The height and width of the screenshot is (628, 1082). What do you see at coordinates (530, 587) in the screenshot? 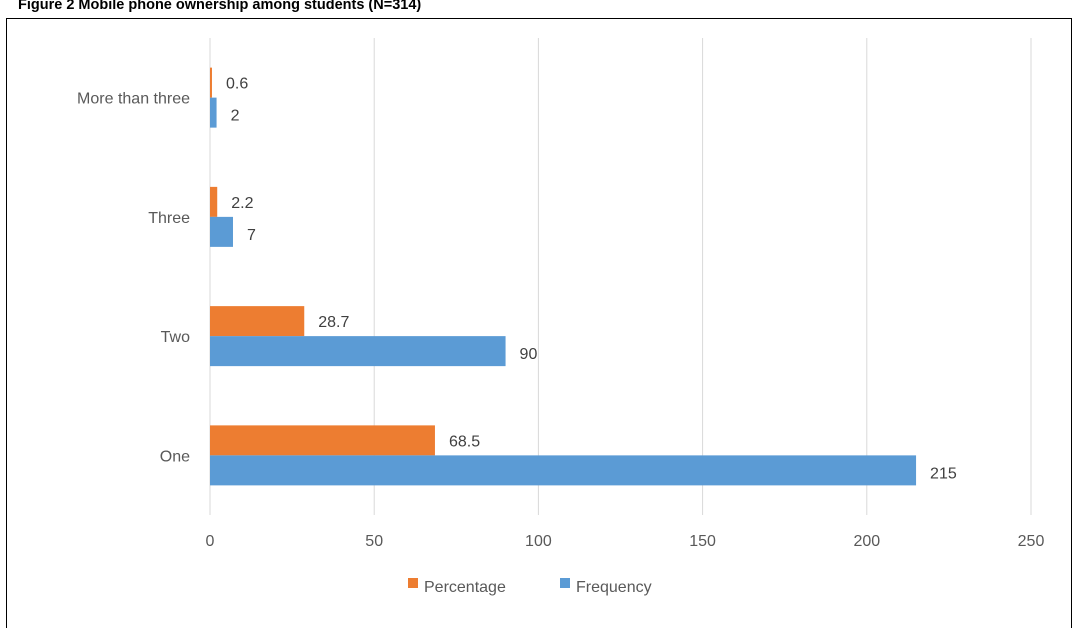
I see `legend: Percentage Frequency` at bounding box center [530, 587].